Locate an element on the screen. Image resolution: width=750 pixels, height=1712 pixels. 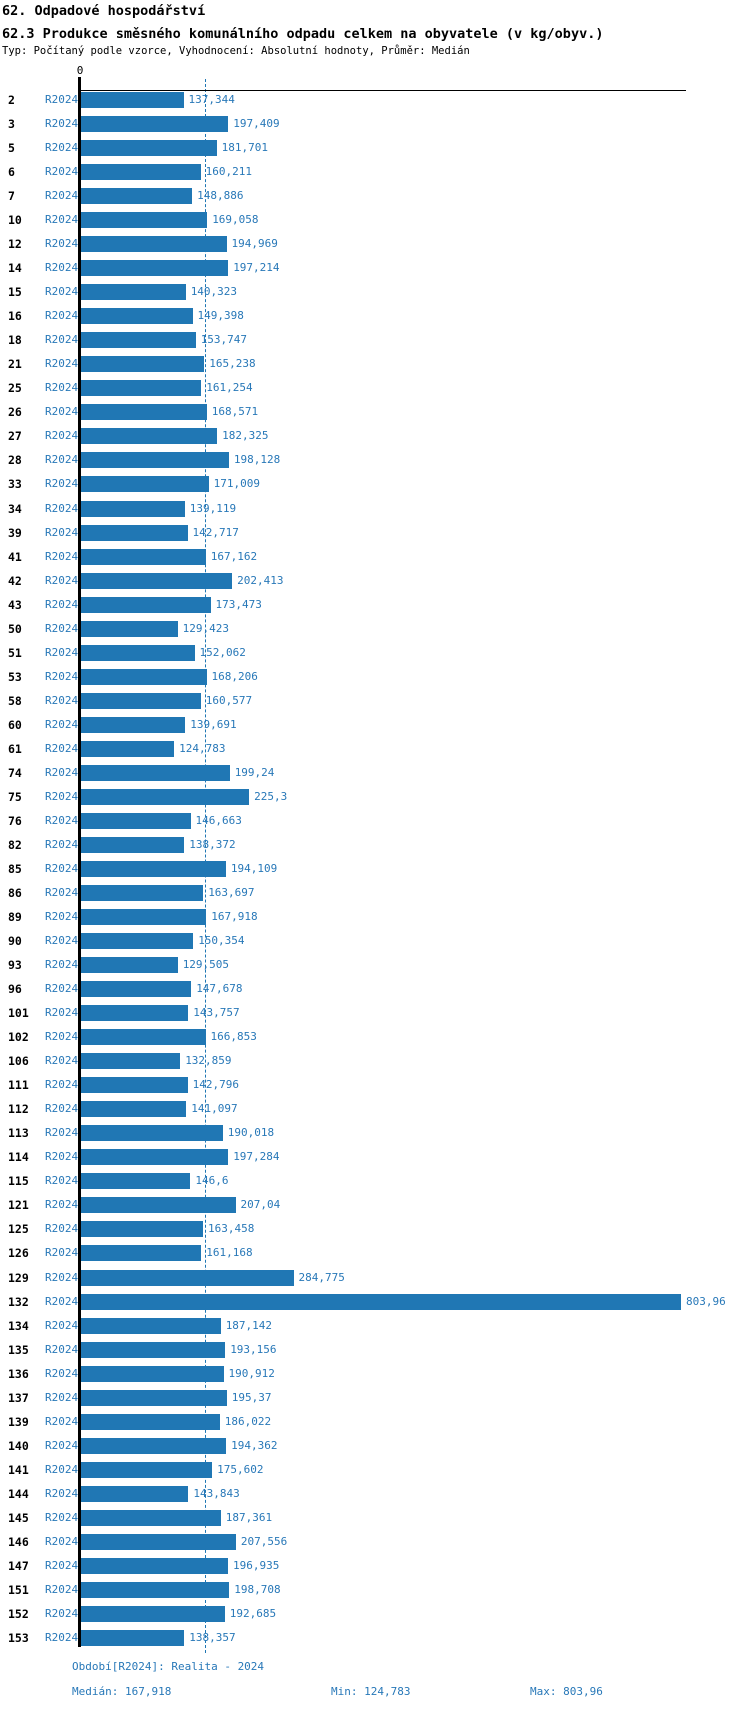
row-value: 197,284 is located at coordinates (256, 1157).